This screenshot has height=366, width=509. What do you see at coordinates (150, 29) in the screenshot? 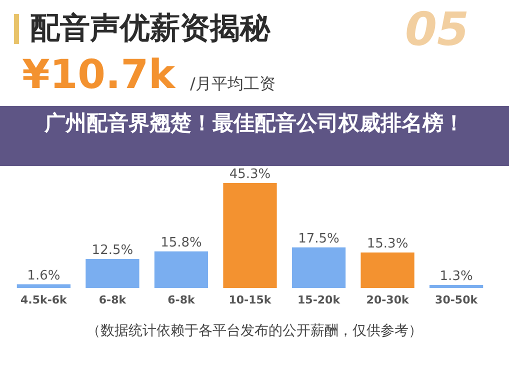
I see `chart-title: 配音声优薪资揭秘` at bounding box center [150, 29].